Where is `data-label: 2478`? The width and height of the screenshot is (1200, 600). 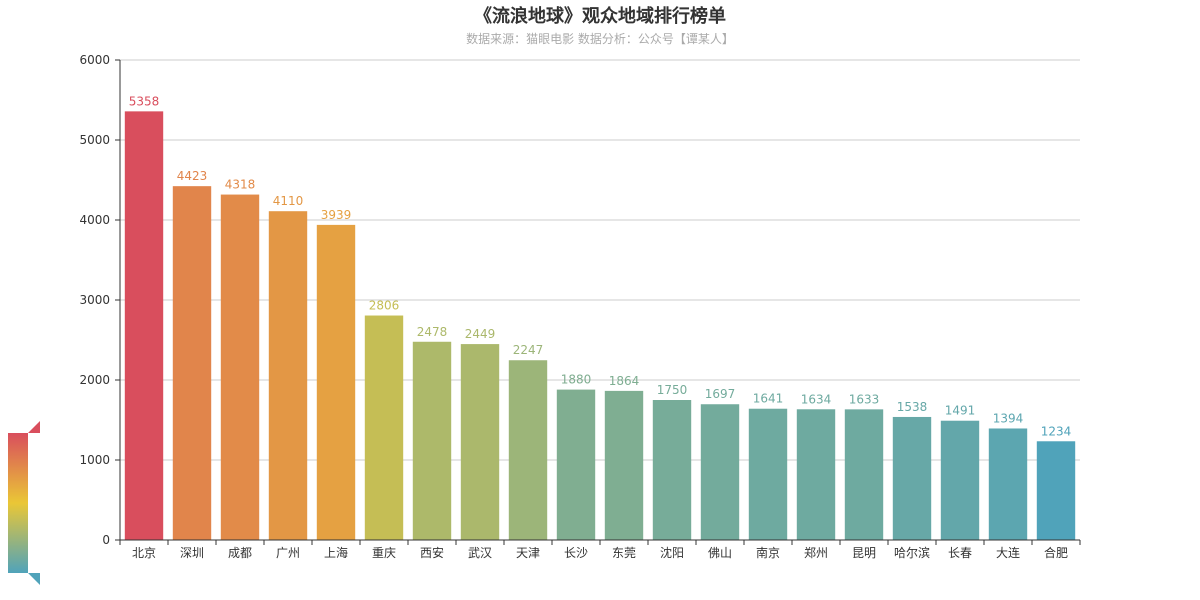
data-label: 2478 is located at coordinates (432, 332).